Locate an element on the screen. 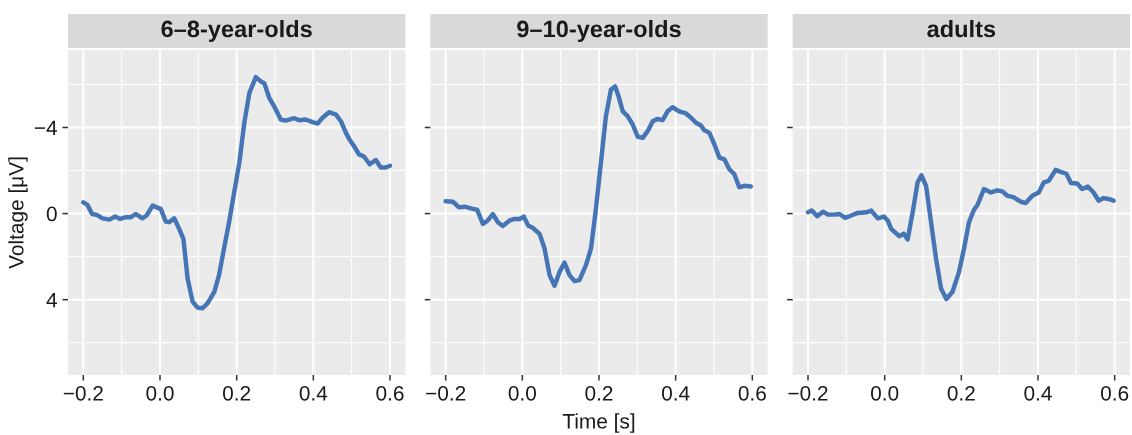 The width and height of the screenshot is (1132, 435). x-axis-title: Time [s] is located at coordinates (598, 423).